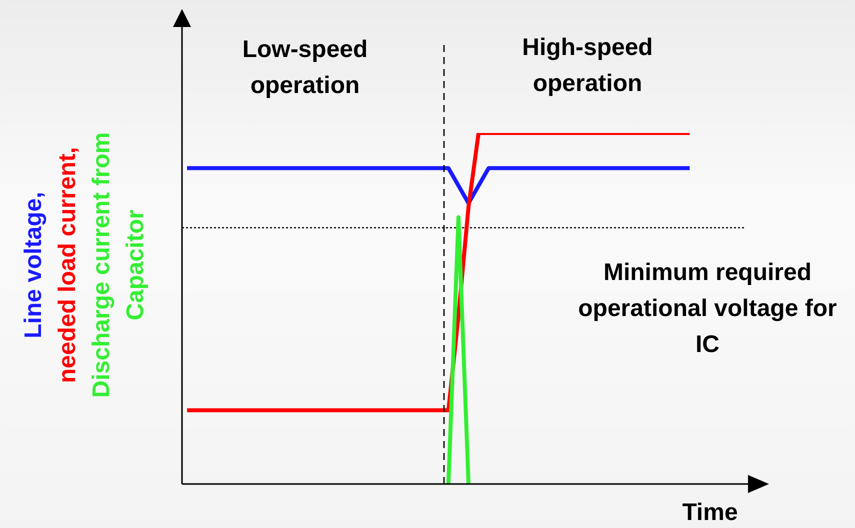  I want to click on text: Line voltage,, so click(33, 265).